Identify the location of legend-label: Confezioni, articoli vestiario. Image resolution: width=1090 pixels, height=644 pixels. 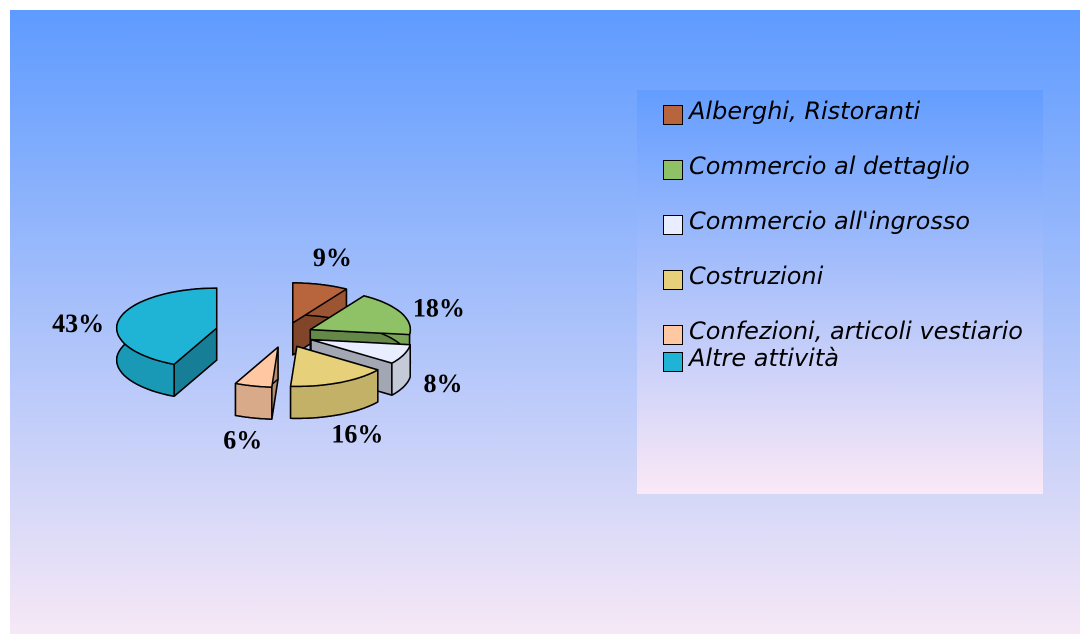
(856, 331).